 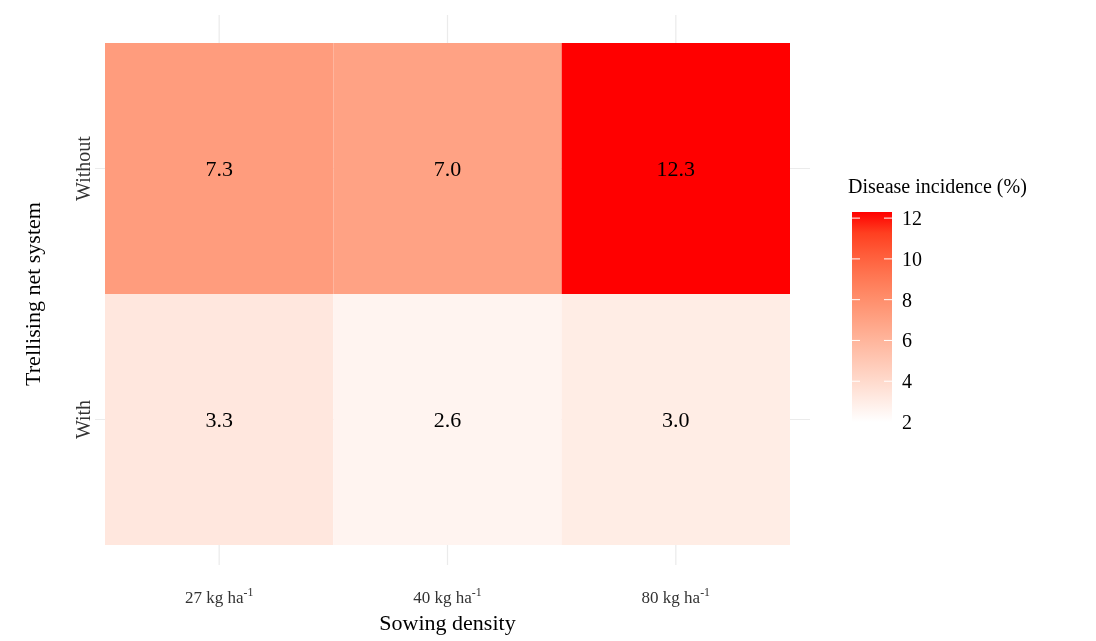 I want to click on color-bar-label: 12, so click(x=912, y=218).